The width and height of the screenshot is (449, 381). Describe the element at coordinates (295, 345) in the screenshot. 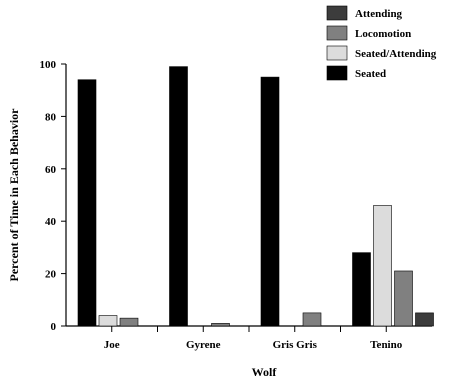

I see `x-category-label-2: Gris Gris` at that location.